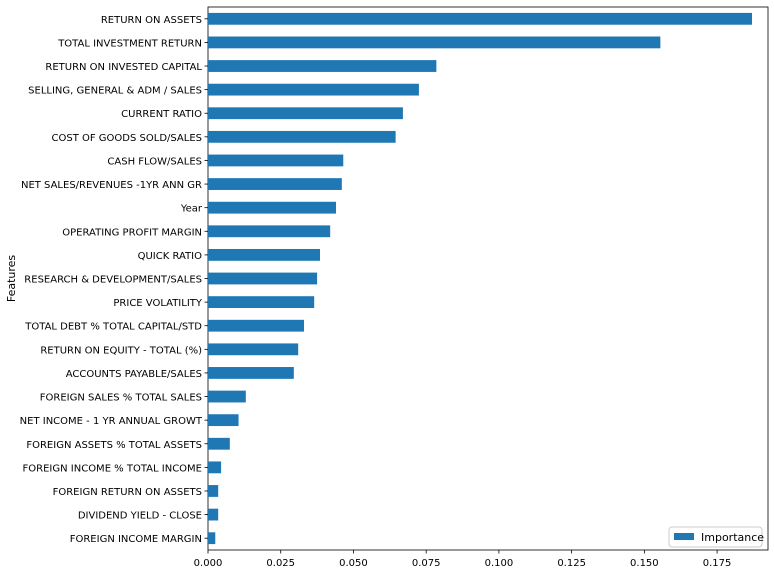 The height and width of the screenshot is (575, 774). I want to click on y-tick-label: DIVIDEND YIELD - CLOSE, so click(140, 516).